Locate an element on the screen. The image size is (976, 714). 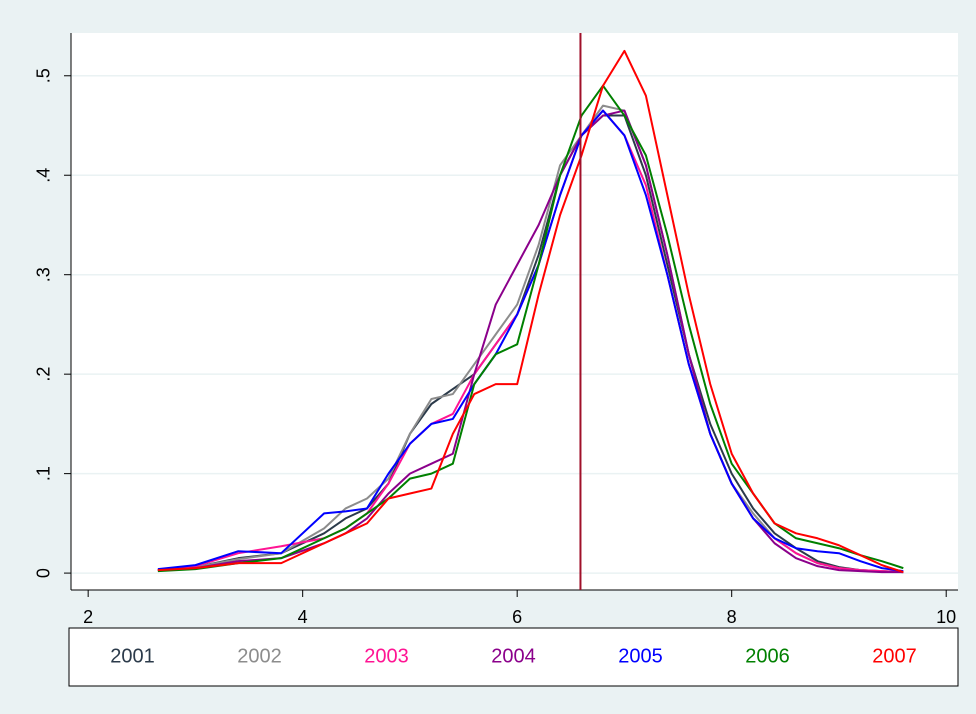
legend-box is located at coordinates (513, 657).